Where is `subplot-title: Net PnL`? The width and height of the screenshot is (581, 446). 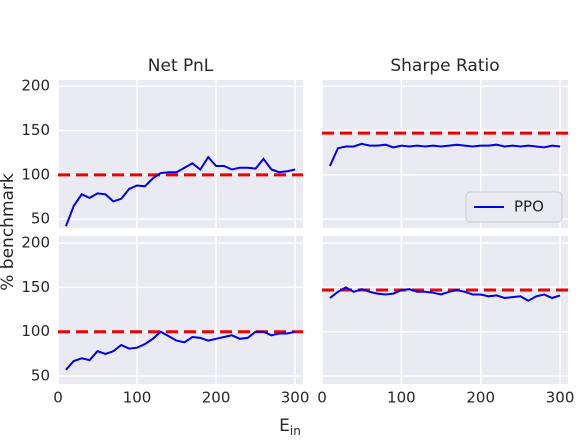
subplot-title: Net PnL is located at coordinates (181, 66).